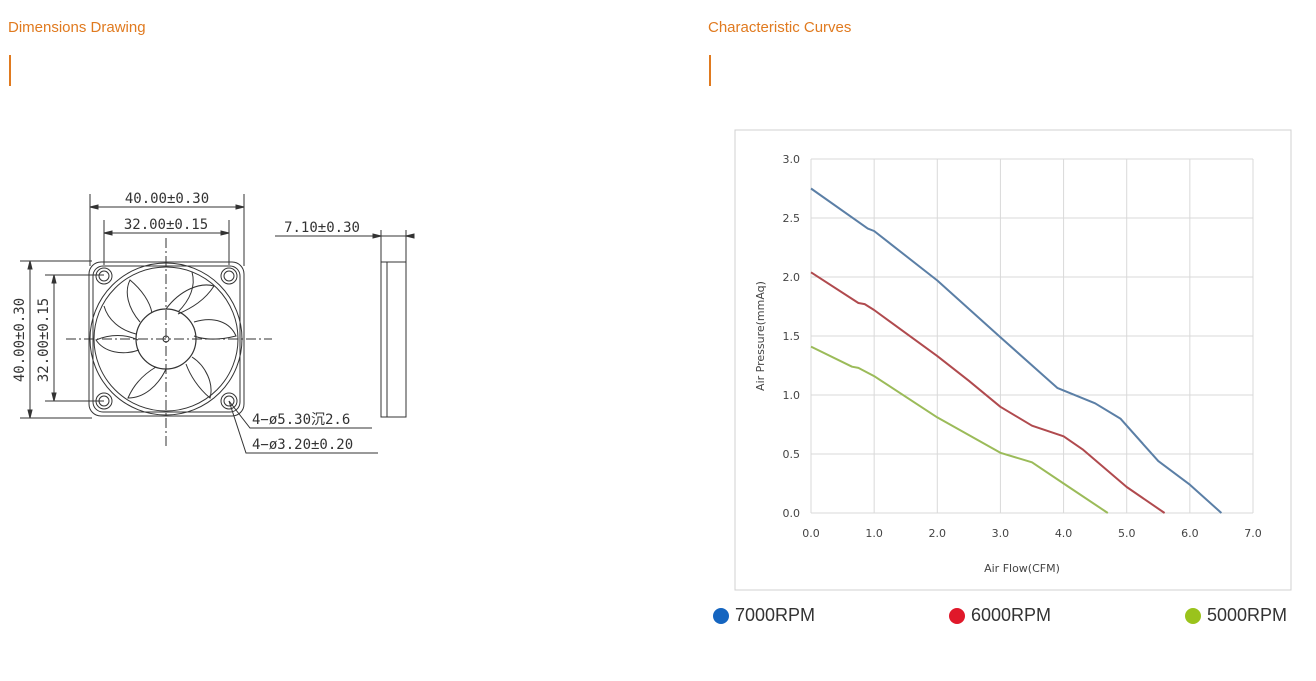 Image resolution: width=1316 pixels, height=681 pixels. What do you see at coordinates (166, 335) in the screenshot?
I see `fan-blades` at bounding box center [166, 335].